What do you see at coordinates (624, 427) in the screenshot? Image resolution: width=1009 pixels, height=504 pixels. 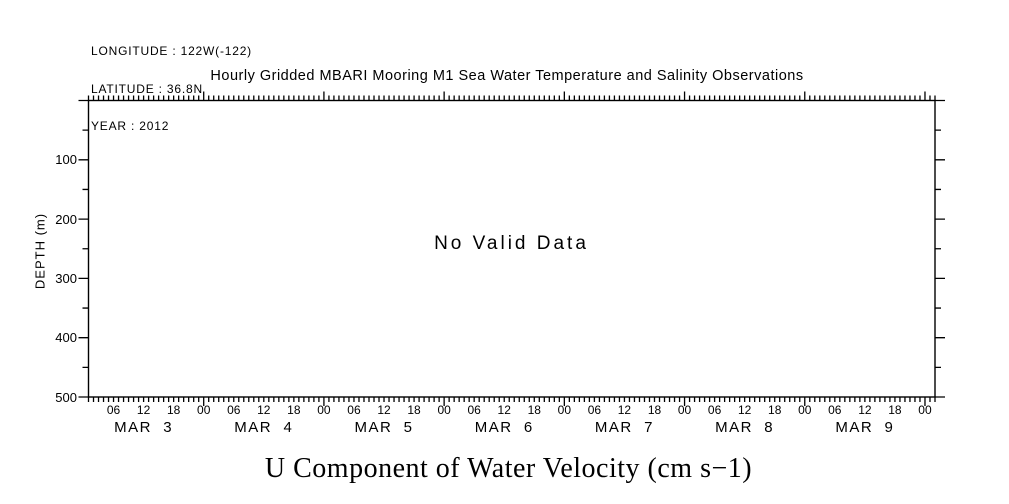 I see `x-day-label: MAR 7` at bounding box center [624, 427].